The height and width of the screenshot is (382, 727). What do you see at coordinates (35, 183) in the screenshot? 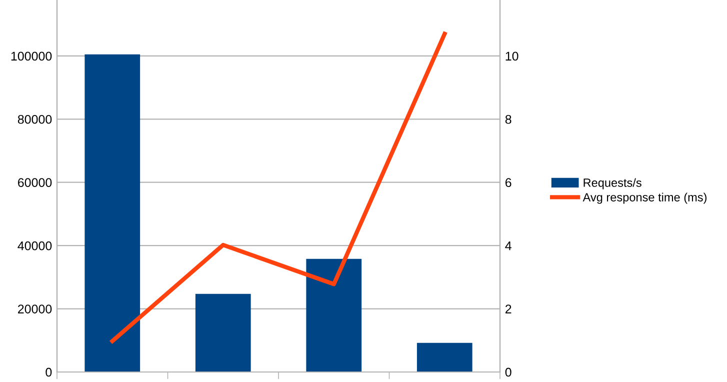
I see `y-tick-label: 60000` at bounding box center [35, 183].